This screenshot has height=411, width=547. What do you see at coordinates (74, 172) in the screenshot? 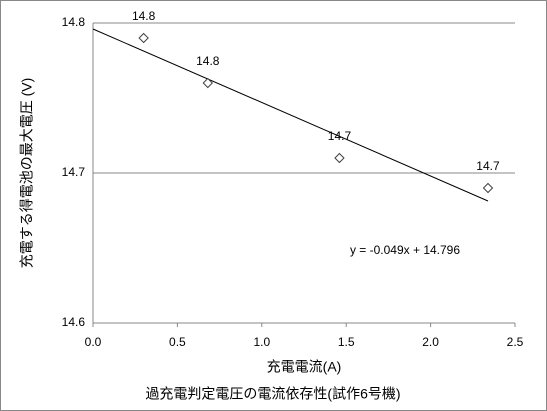
I see `y-tick-label: 14.7` at bounding box center [74, 172].